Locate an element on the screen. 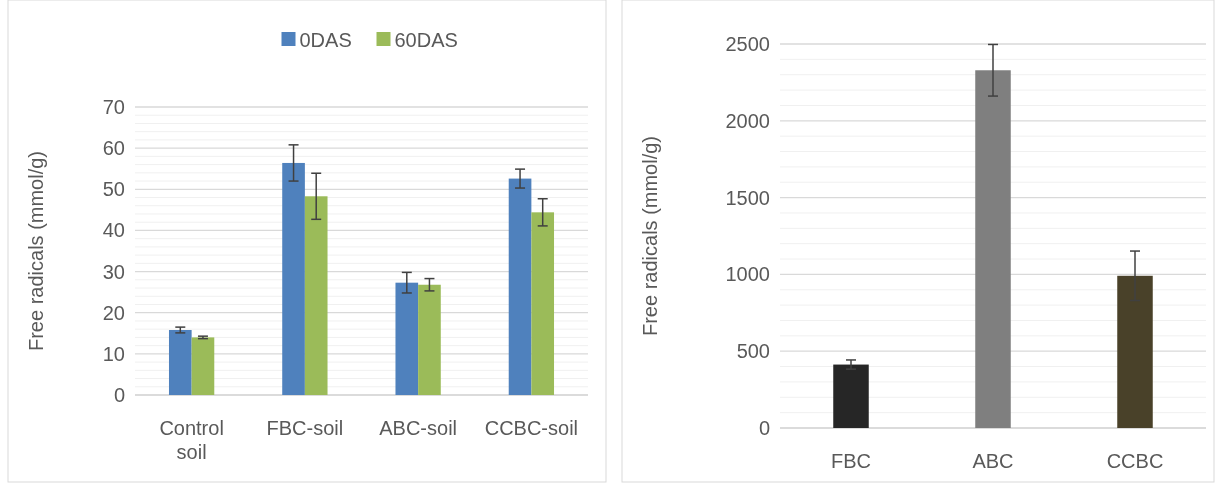 This screenshot has height=489, width=1222. y-tick-label: 2000 is located at coordinates (747, 120).